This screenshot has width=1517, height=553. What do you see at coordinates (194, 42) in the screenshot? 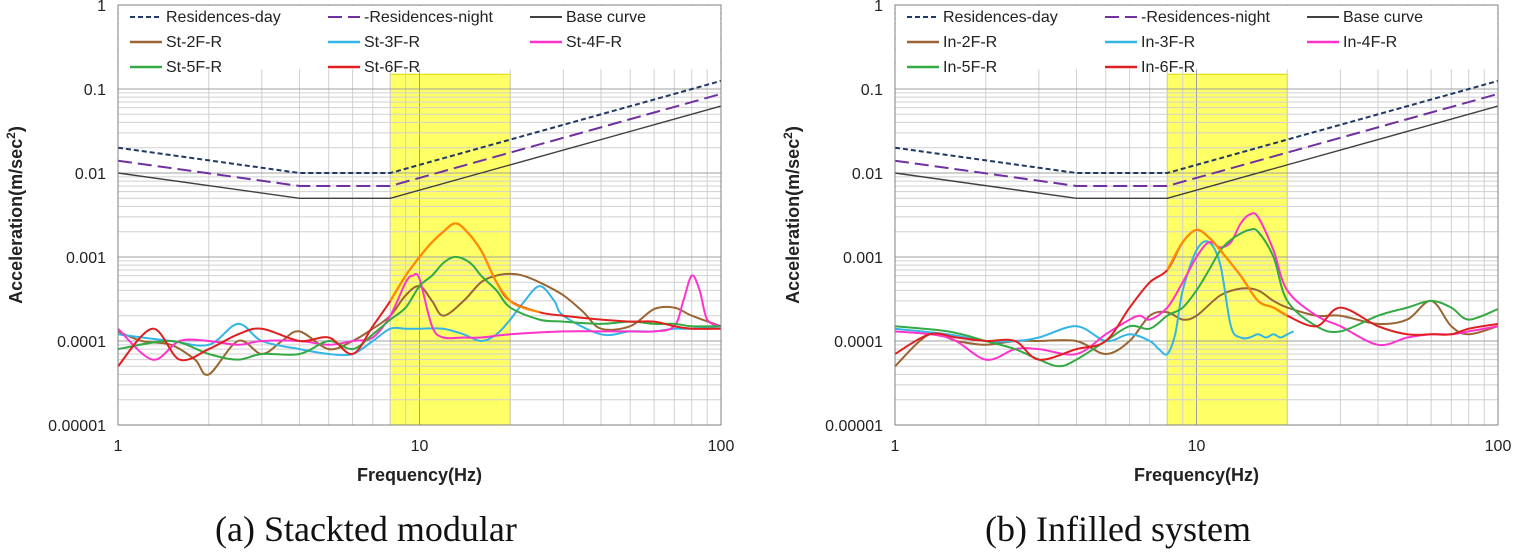
I see `legend-label: St-2F-R` at bounding box center [194, 42].